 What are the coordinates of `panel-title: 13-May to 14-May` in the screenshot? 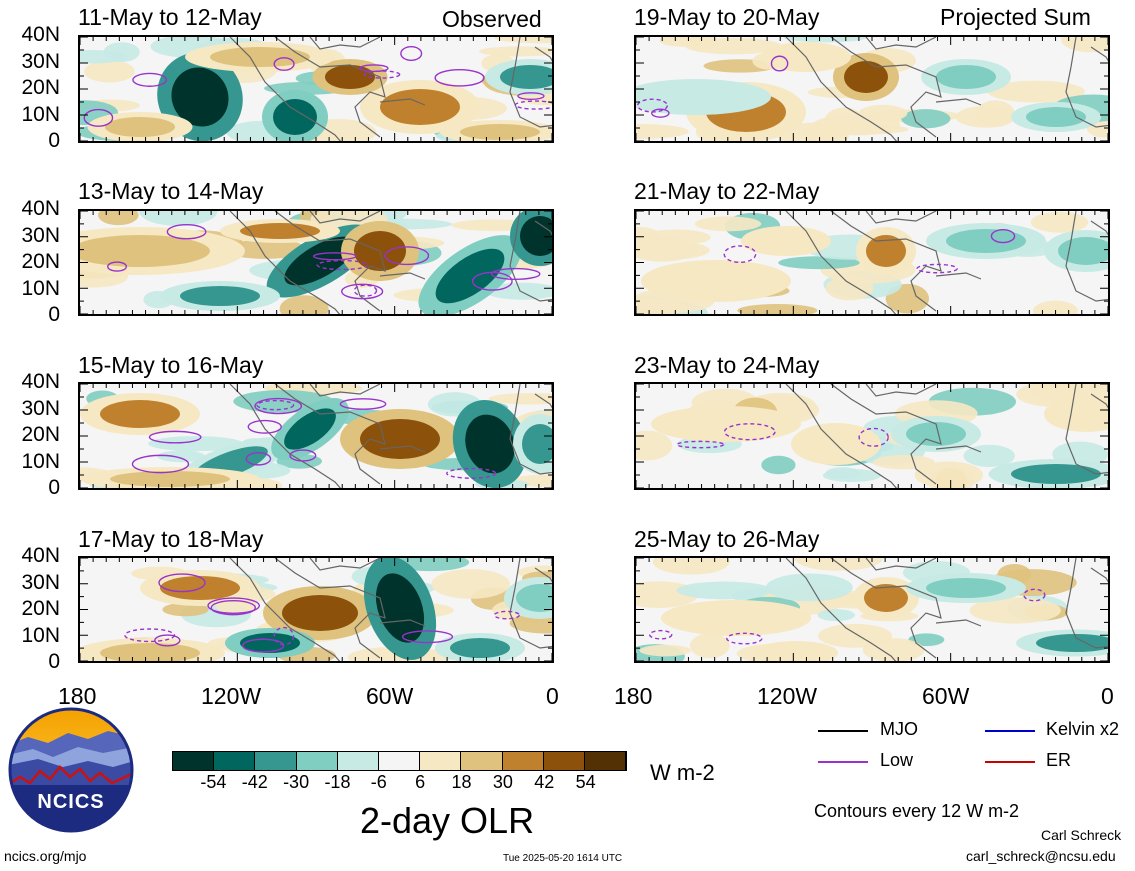 It's located at (171, 191).